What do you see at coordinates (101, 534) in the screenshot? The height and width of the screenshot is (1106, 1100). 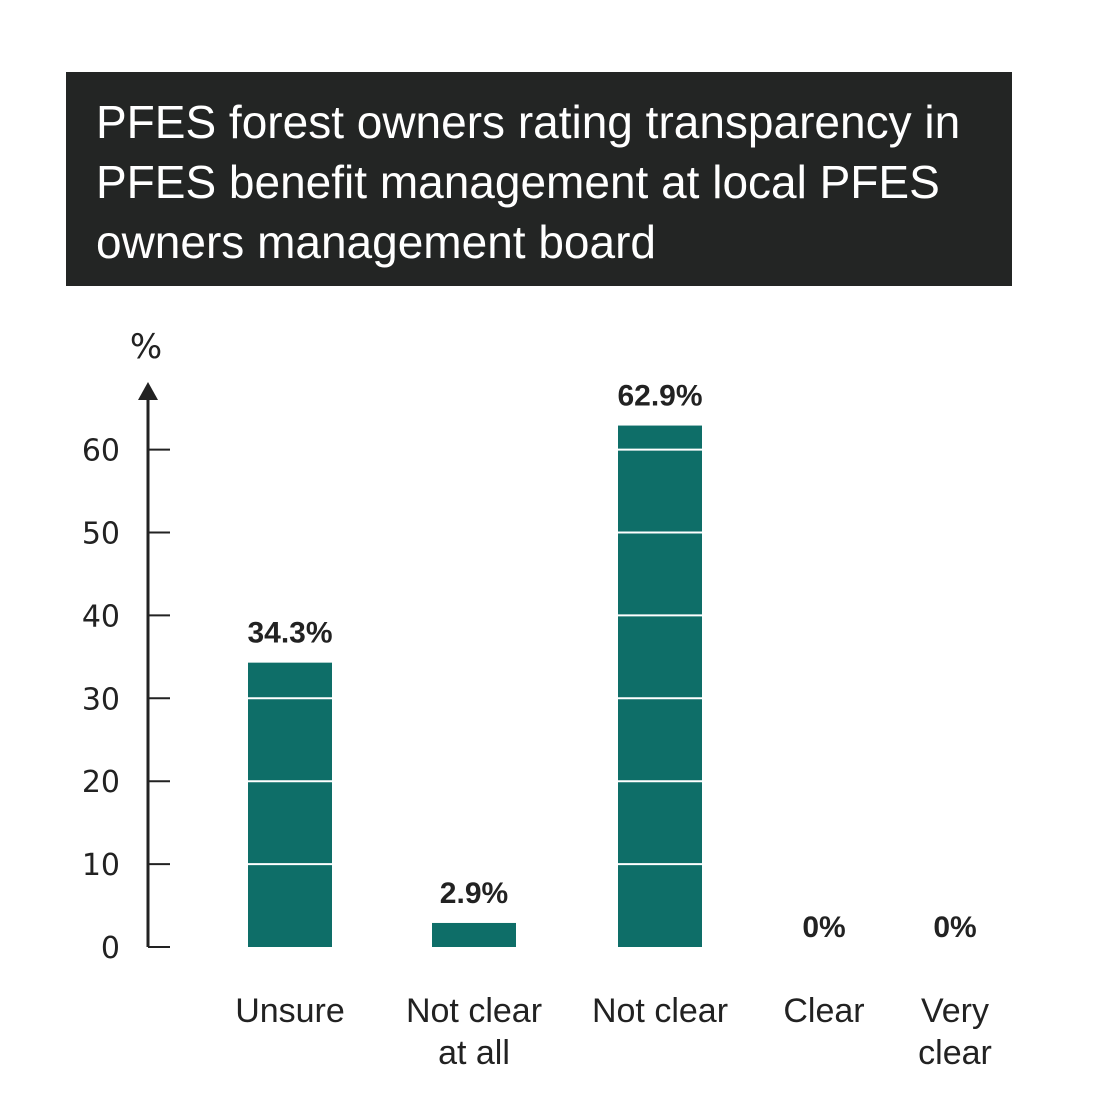 I see `y-tick-label: 50` at bounding box center [101, 534].